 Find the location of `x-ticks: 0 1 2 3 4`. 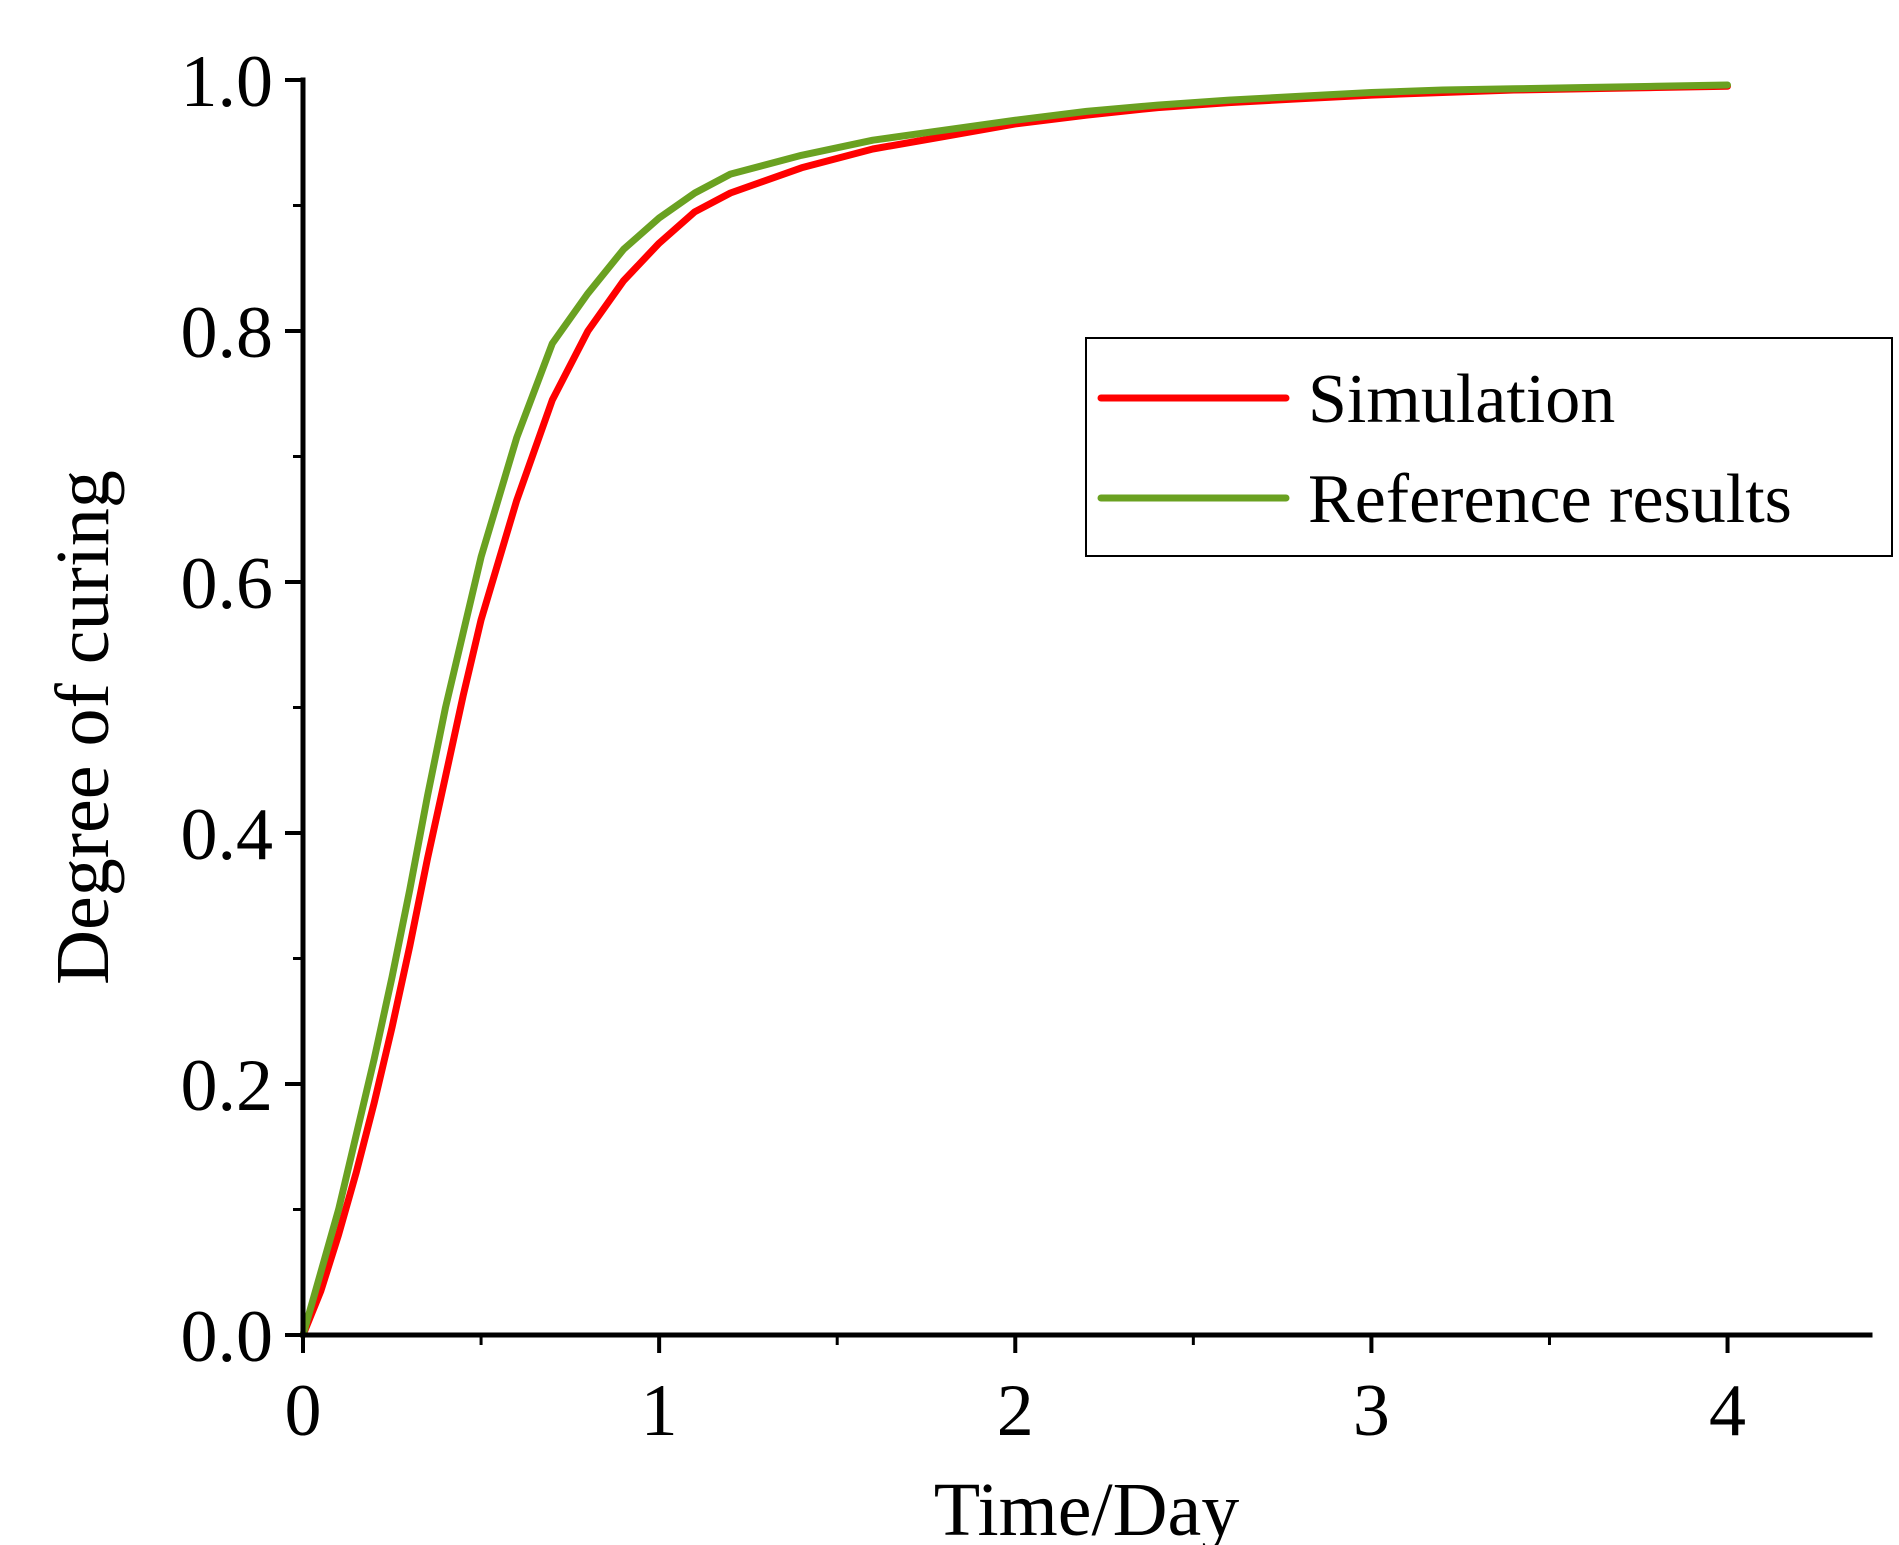

x-ticks: 0 1 2 3 4 is located at coordinates (1015, 1393).